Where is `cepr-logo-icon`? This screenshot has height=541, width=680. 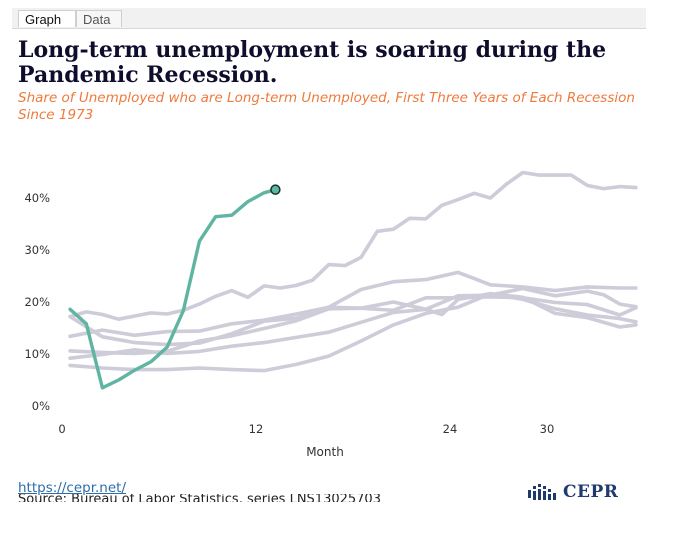 cepr-logo-icon is located at coordinates (542, 492).